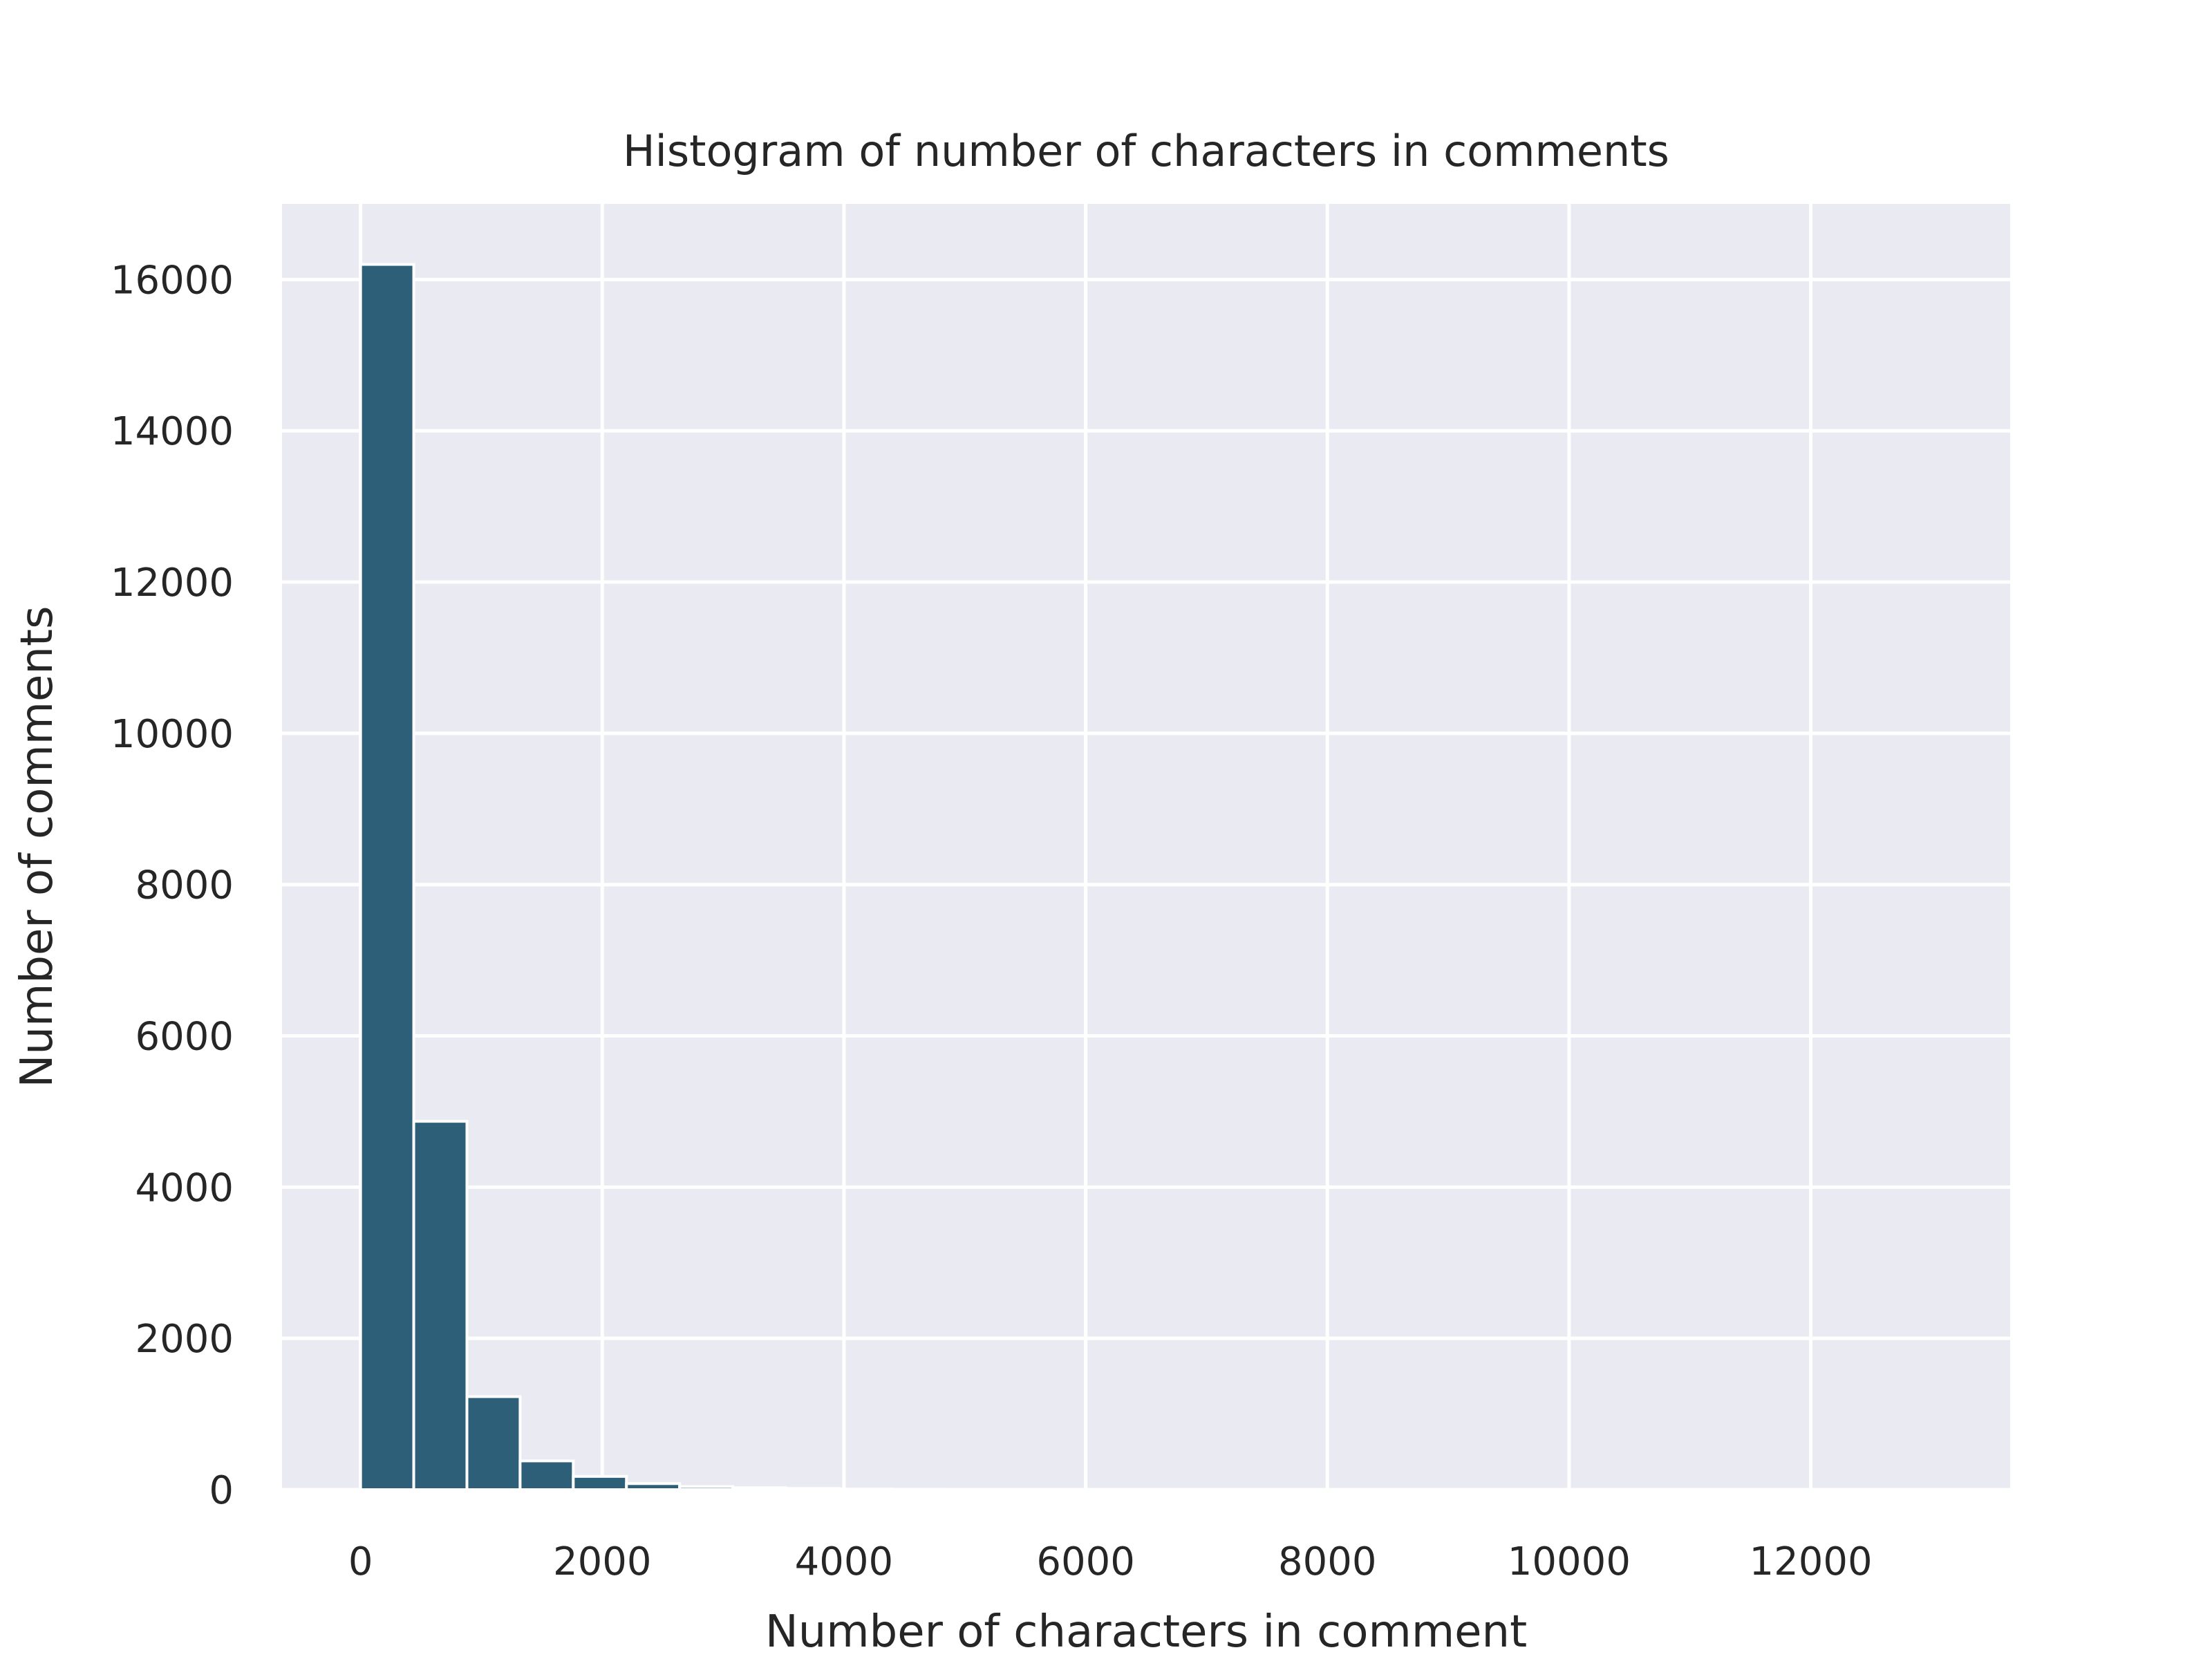  What do you see at coordinates (1811, 1562) in the screenshot?
I see `x-tick-label: 12000` at bounding box center [1811, 1562].